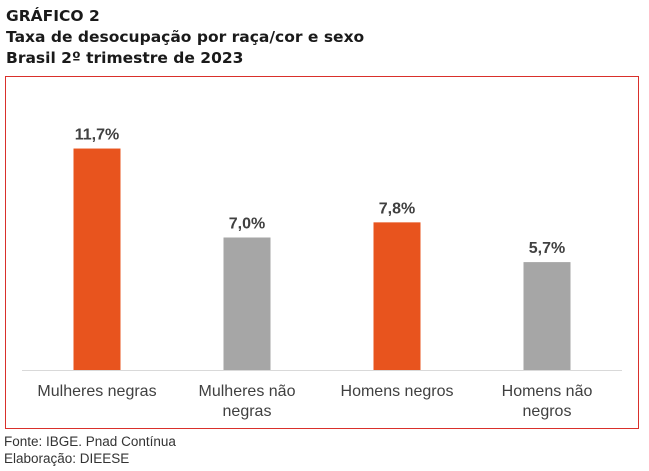  I want to click on chart-title: Taxa de desocupação por raça/cor e sexo, so click(185, 37).